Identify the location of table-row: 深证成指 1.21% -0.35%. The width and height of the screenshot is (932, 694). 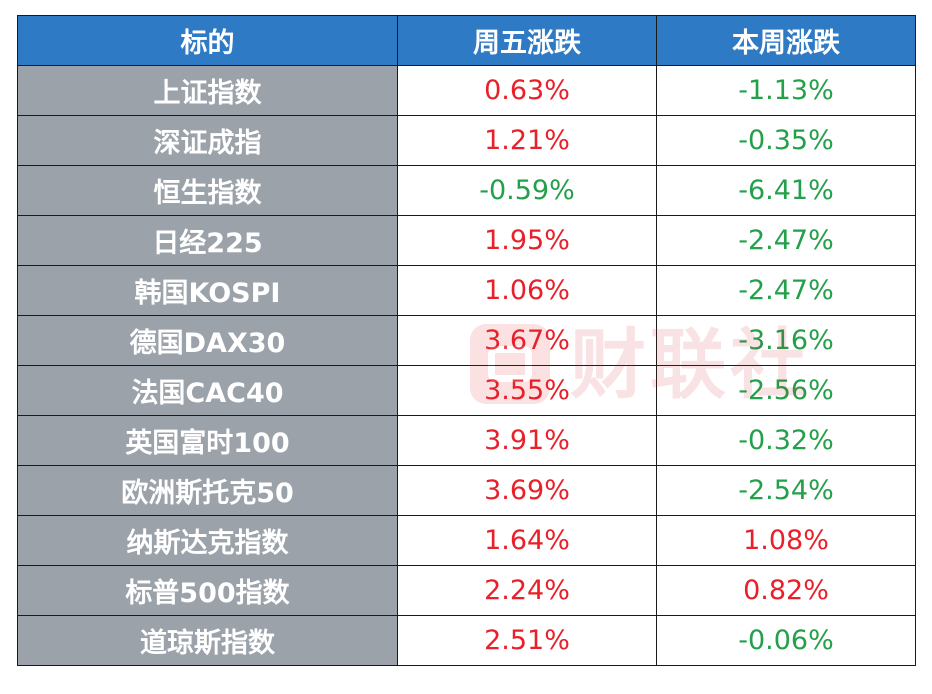
(466, 140).